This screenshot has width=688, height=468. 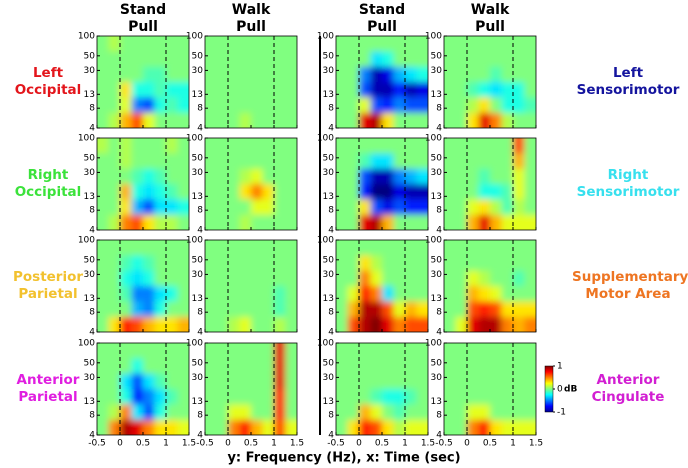 What do you see at coordinates (274, 444) in the screenshot?
I see `x-tick-label: 1` at bounding box center [274, 444].